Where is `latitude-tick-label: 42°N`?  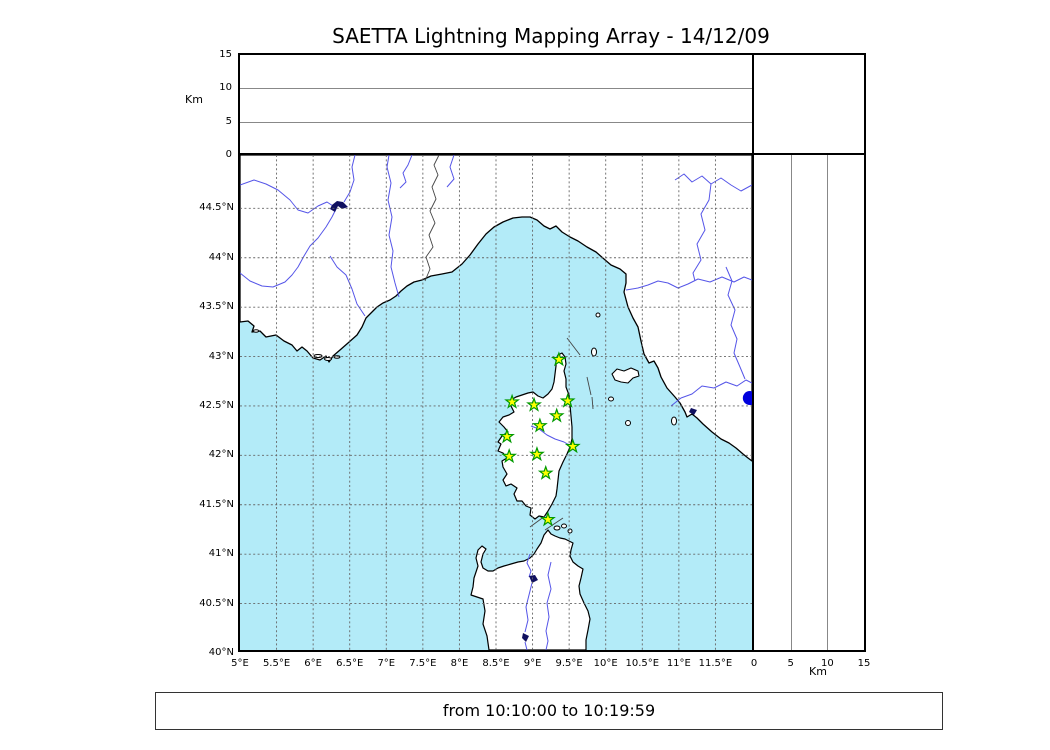 latitude-tick-label: 42°N is located at coordinates (221, 455).